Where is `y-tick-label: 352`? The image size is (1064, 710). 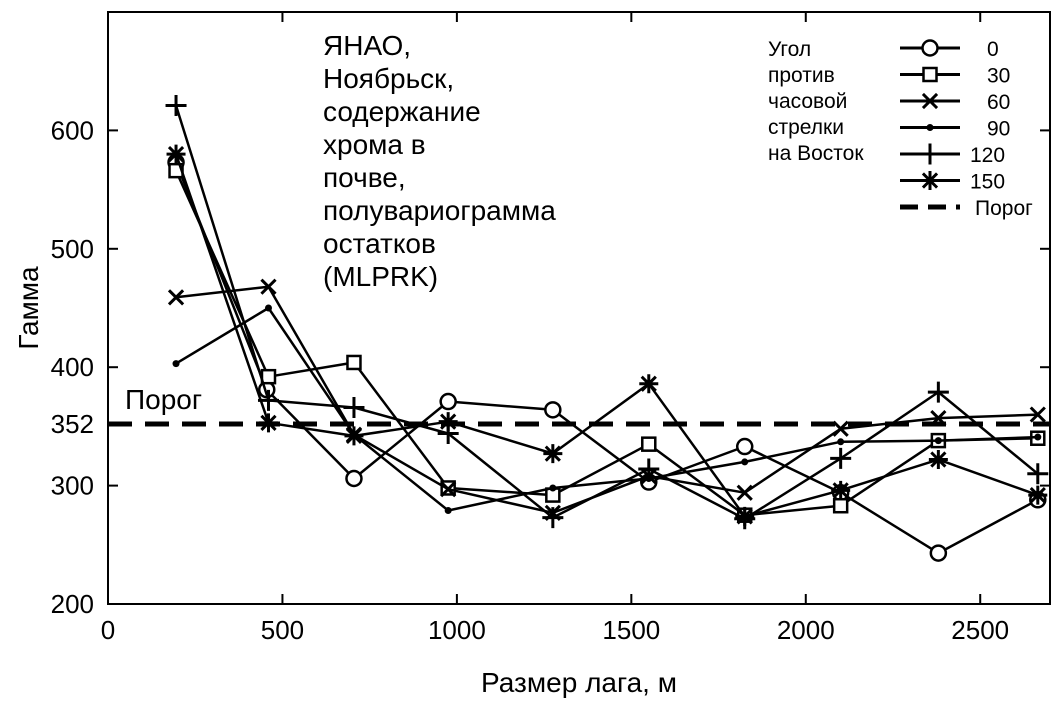 y-tick-label: 352 is located at coordinates (72, 424).